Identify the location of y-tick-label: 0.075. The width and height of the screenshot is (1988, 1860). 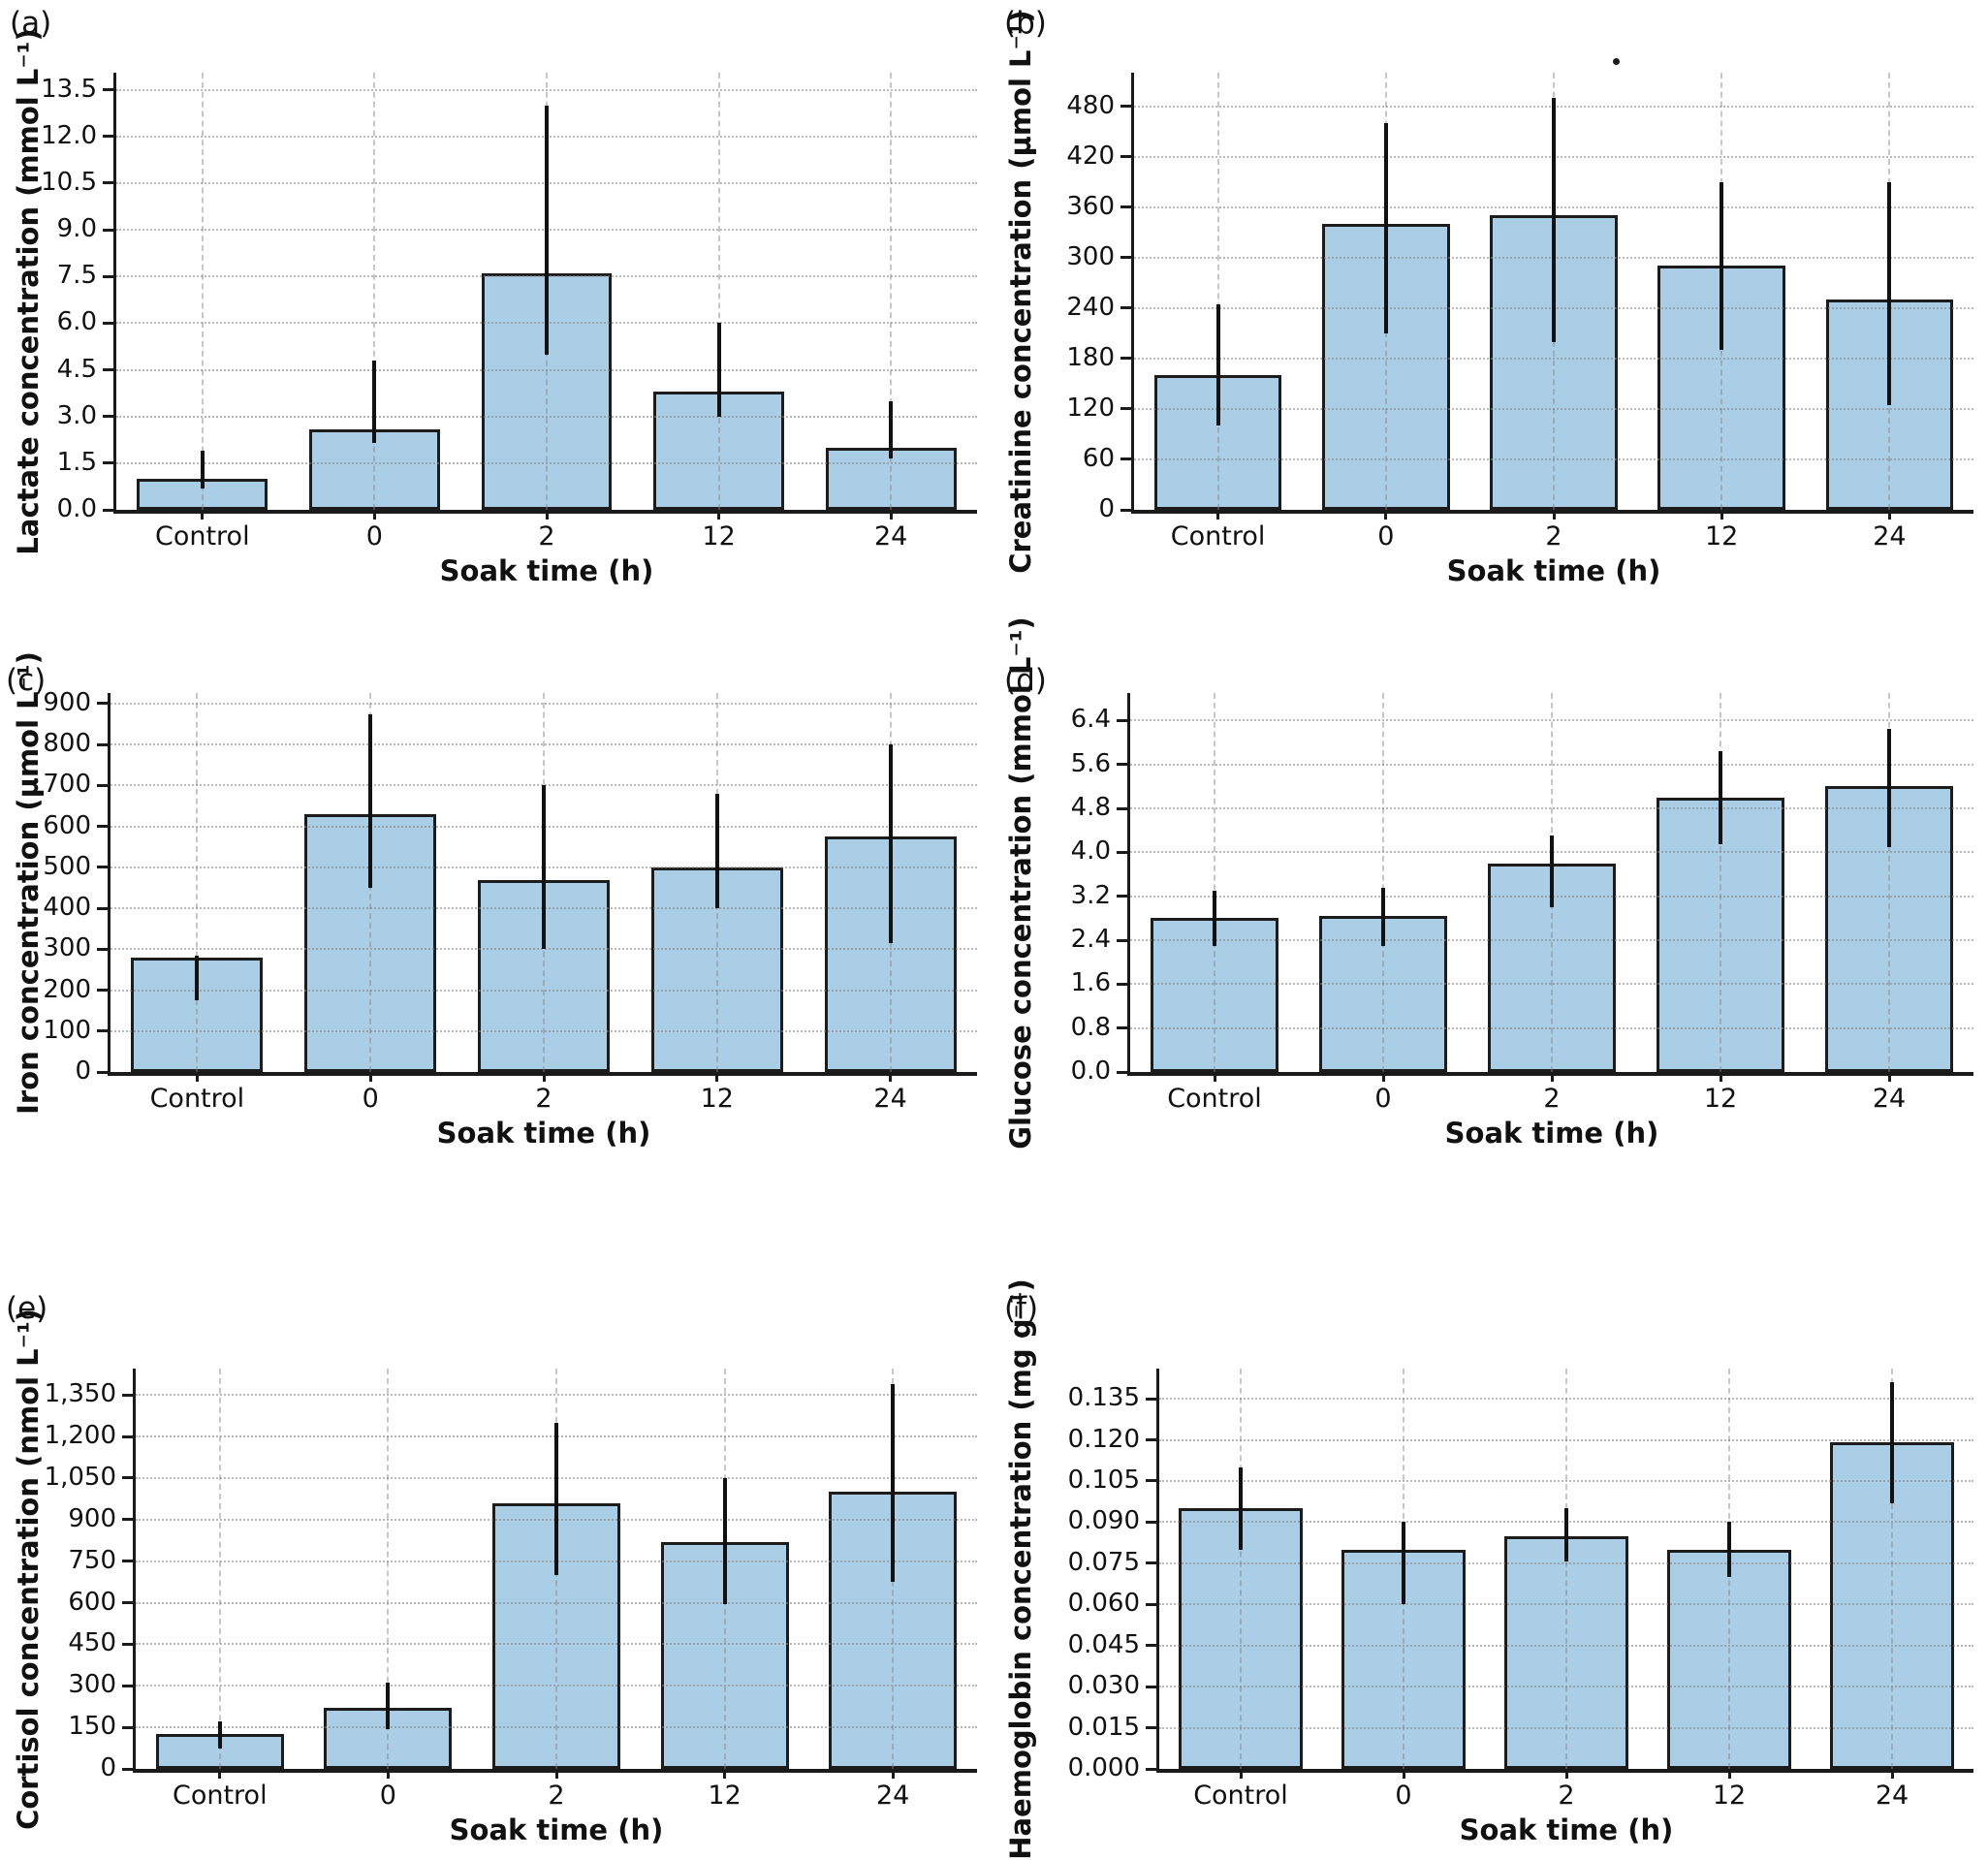
(1104, 1562).